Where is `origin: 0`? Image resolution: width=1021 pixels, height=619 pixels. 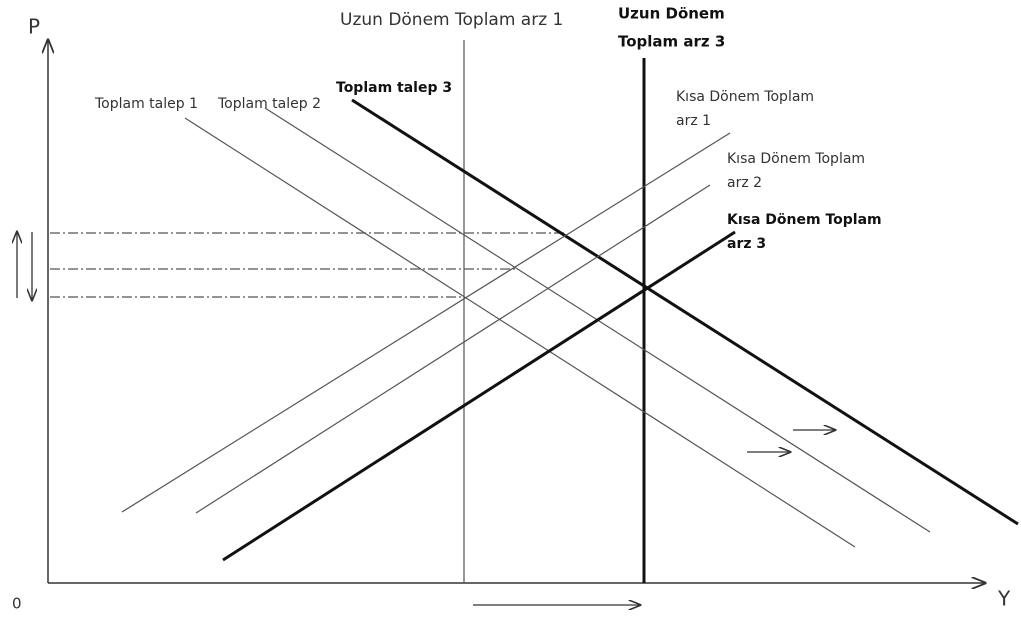
origin: 0 is located at coordinates (17, 604).